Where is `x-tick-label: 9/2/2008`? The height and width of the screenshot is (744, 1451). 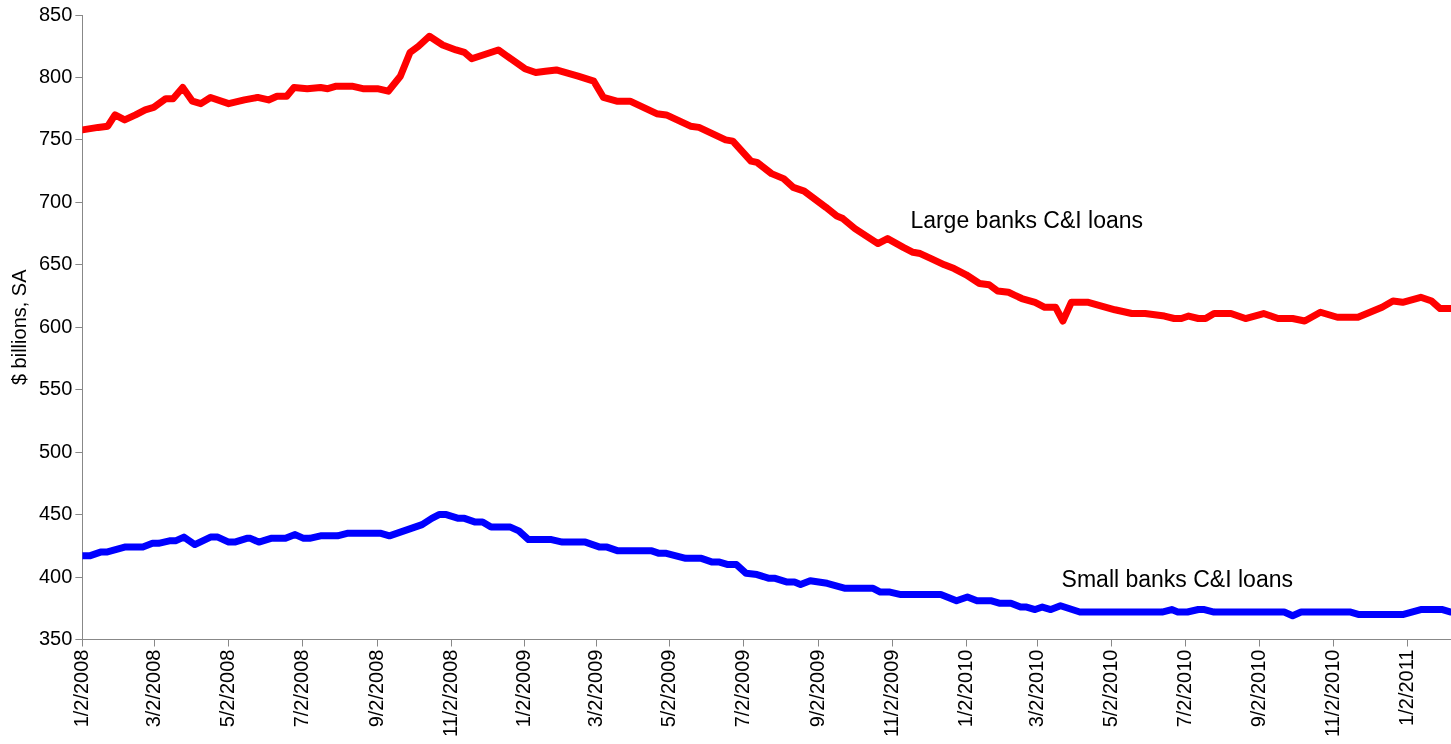
x-tick-label: 9/2/2008 is located at coordinates (375, 688).